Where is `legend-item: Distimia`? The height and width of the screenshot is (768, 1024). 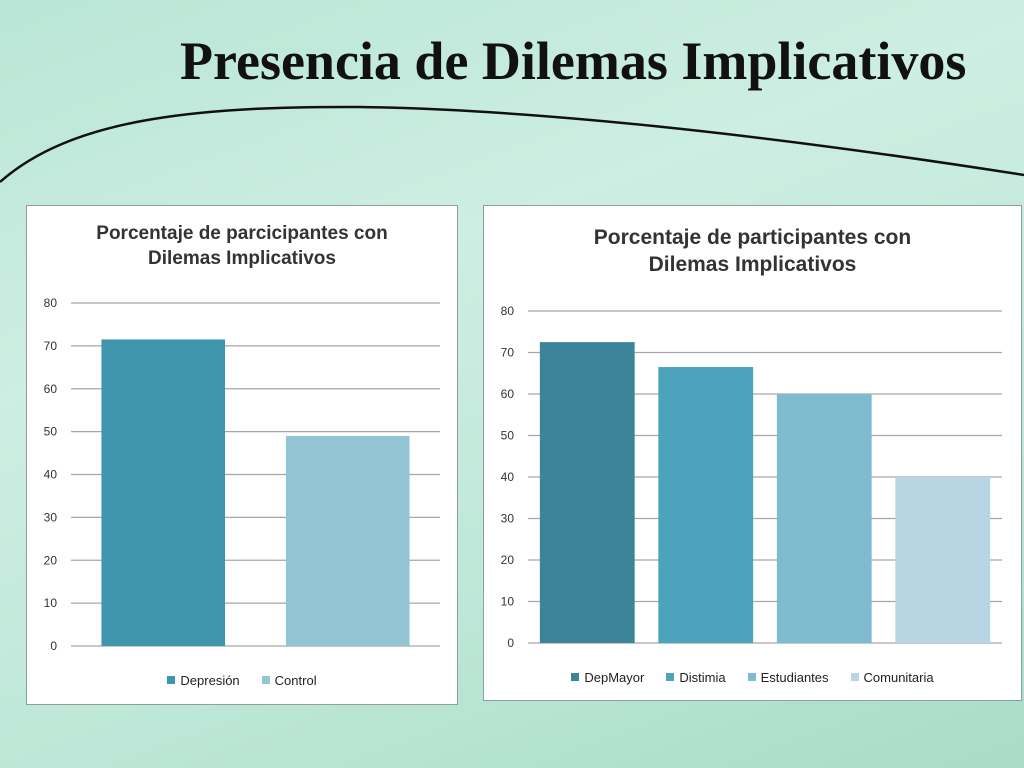
legend-item: Distimia is located at coordinates (696, 677).